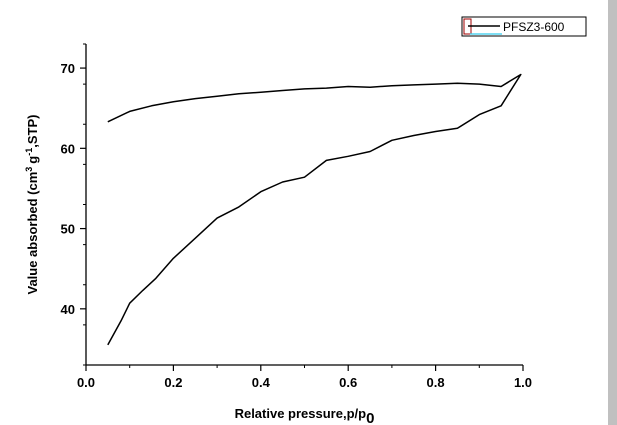 The image size is (617, 425). Describe the element at coordinates (32, 130) in the screenshot. I see `y-axis-title-part-stp: ,STP)` at that location.